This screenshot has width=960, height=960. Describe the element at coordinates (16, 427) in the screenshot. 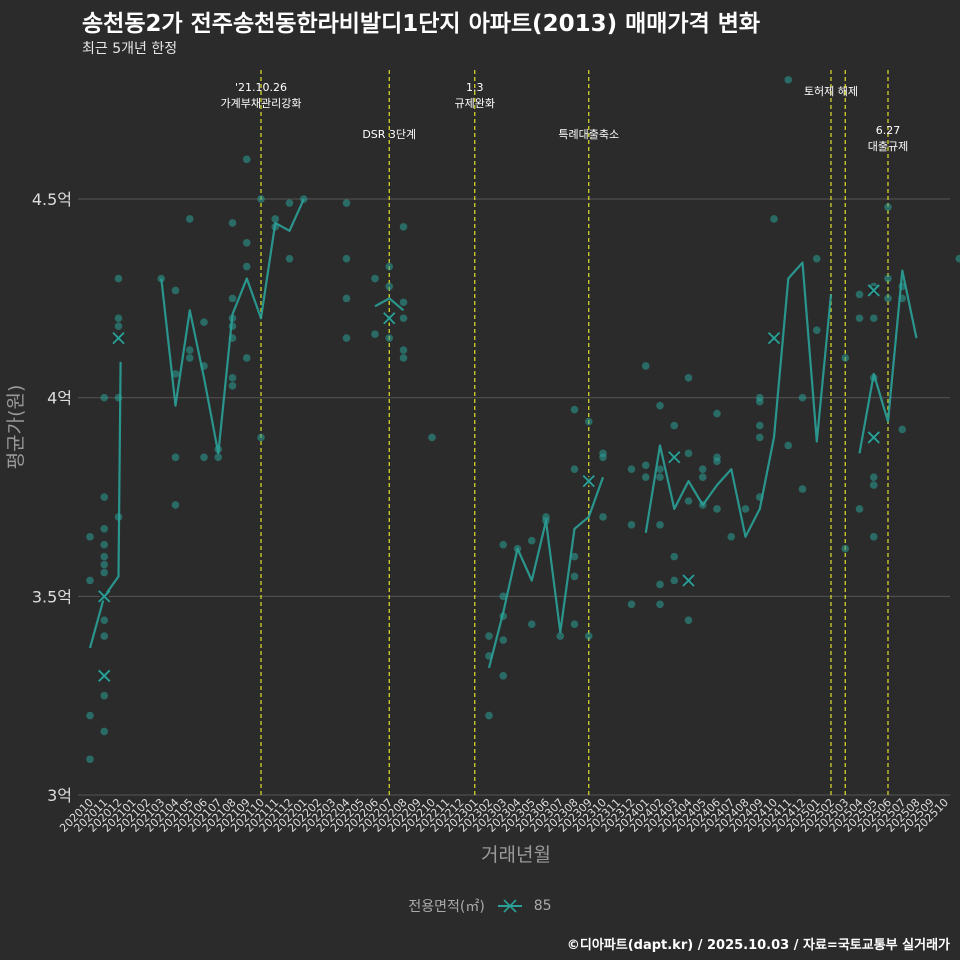

I see `y-axis-label: 평균가(원)` at that location.